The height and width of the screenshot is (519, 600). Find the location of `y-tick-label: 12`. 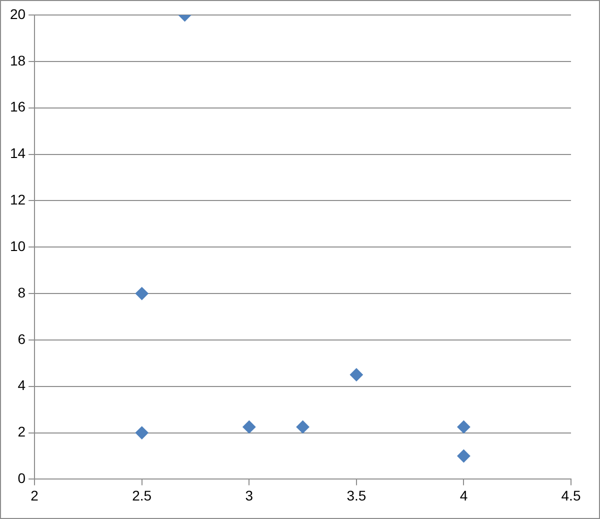

y-tick-label: 12 is located at coordinates (18, 200).